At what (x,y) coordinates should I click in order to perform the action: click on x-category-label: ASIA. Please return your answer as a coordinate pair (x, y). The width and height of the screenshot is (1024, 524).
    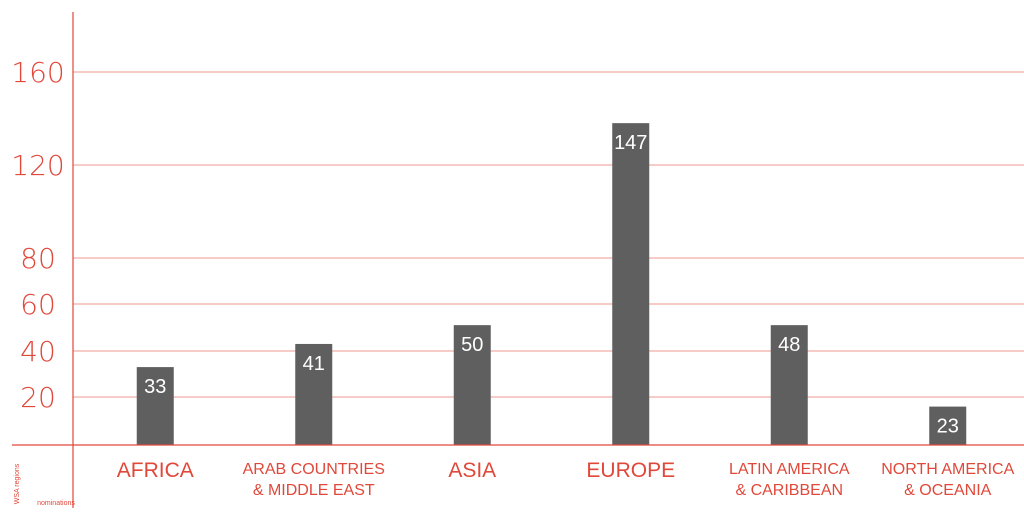
    Looking at the image, I should click on (472, 470).